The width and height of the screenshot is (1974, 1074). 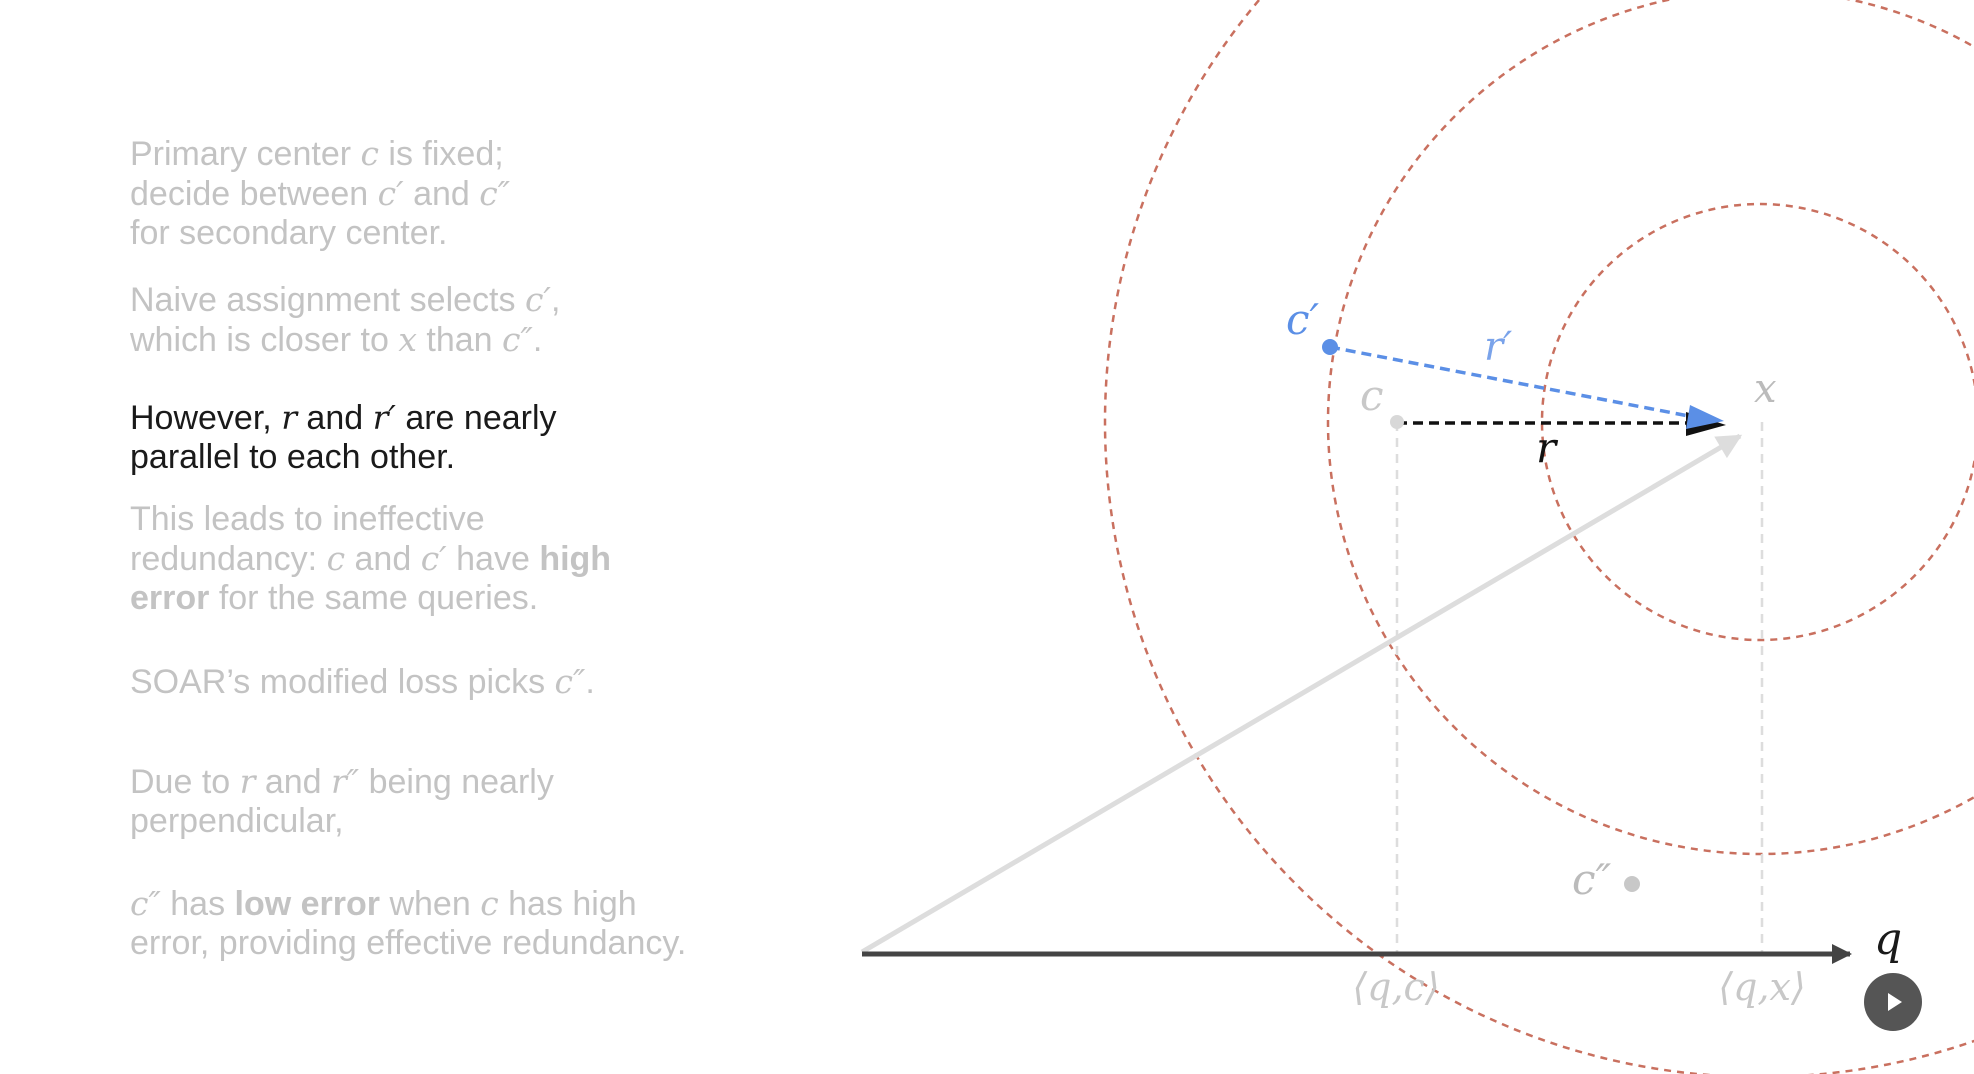 What do you see at coordinates (1330, 347) in the screenshot?
I see `point-c-prime` at bounding box center [1330, 347].